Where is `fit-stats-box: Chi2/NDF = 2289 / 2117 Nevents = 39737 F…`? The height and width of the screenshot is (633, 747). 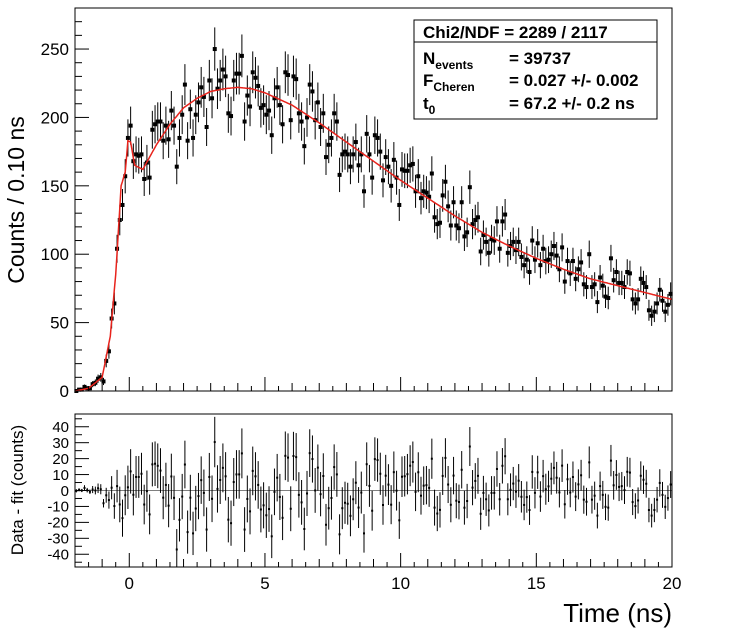 fit-stats-box: Chi2/NDF = 2289 / 2117 Nevents = 39737 F… is located at coordinates (535, 69).